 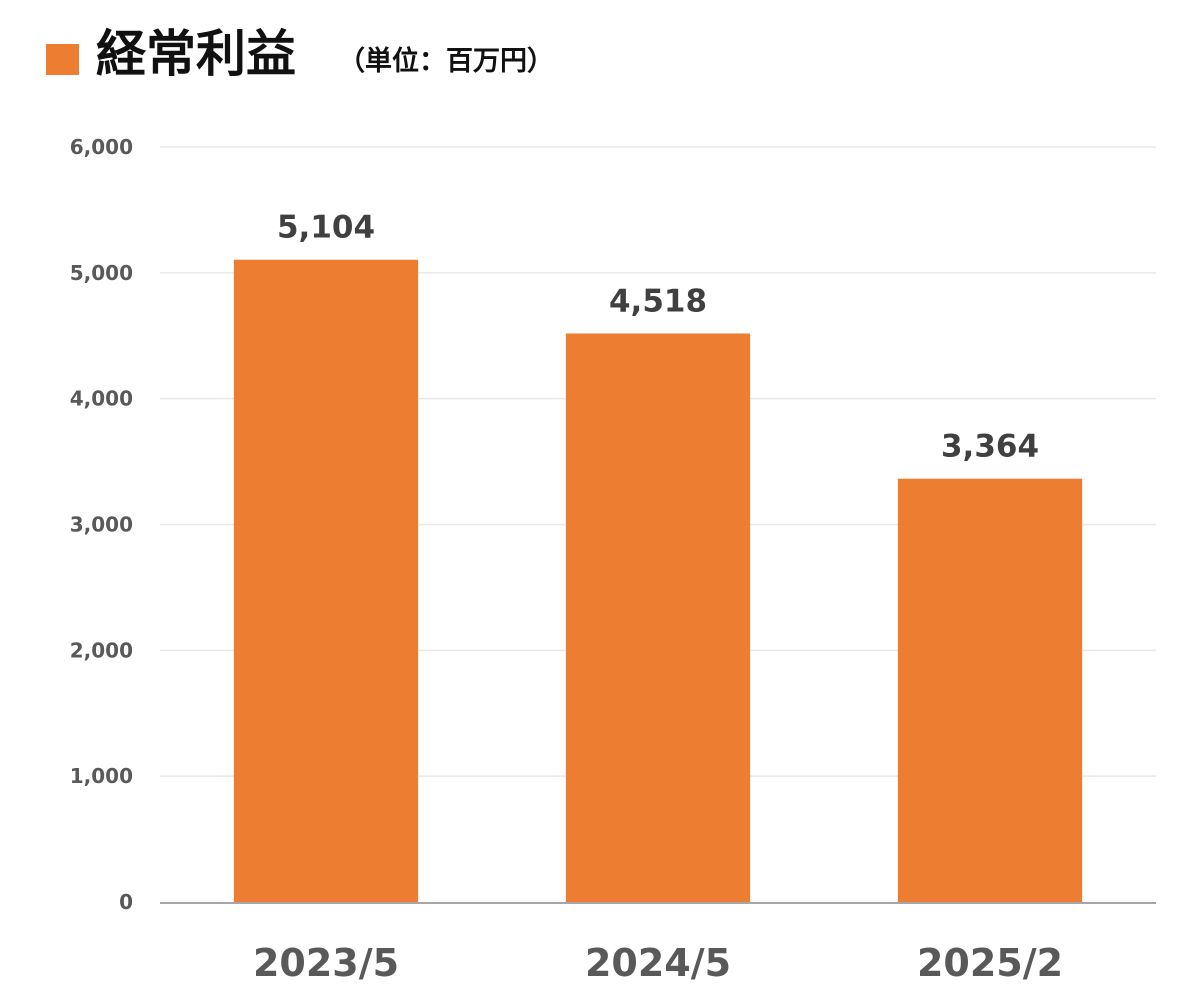 What do you see at coordinates (126, 902) in the screenshot?
I see `y-tick-label: 0` at bounding box center [126, 902].